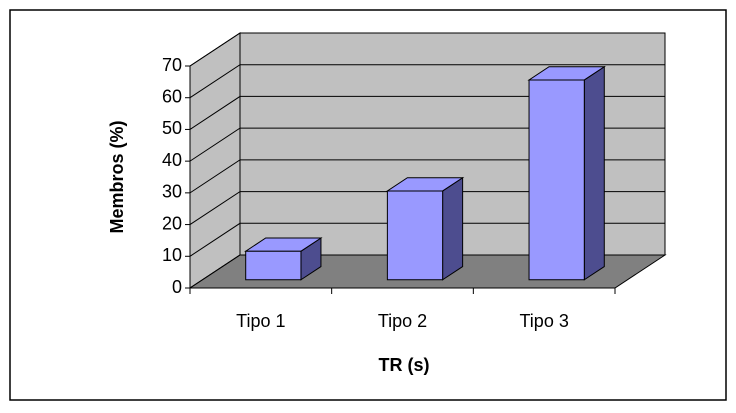 This screenshot has width=736, height=413. Describe the element at coordinates (404, 365) in the screenshot. I see `x-axis-title: TR (s)` at that location.